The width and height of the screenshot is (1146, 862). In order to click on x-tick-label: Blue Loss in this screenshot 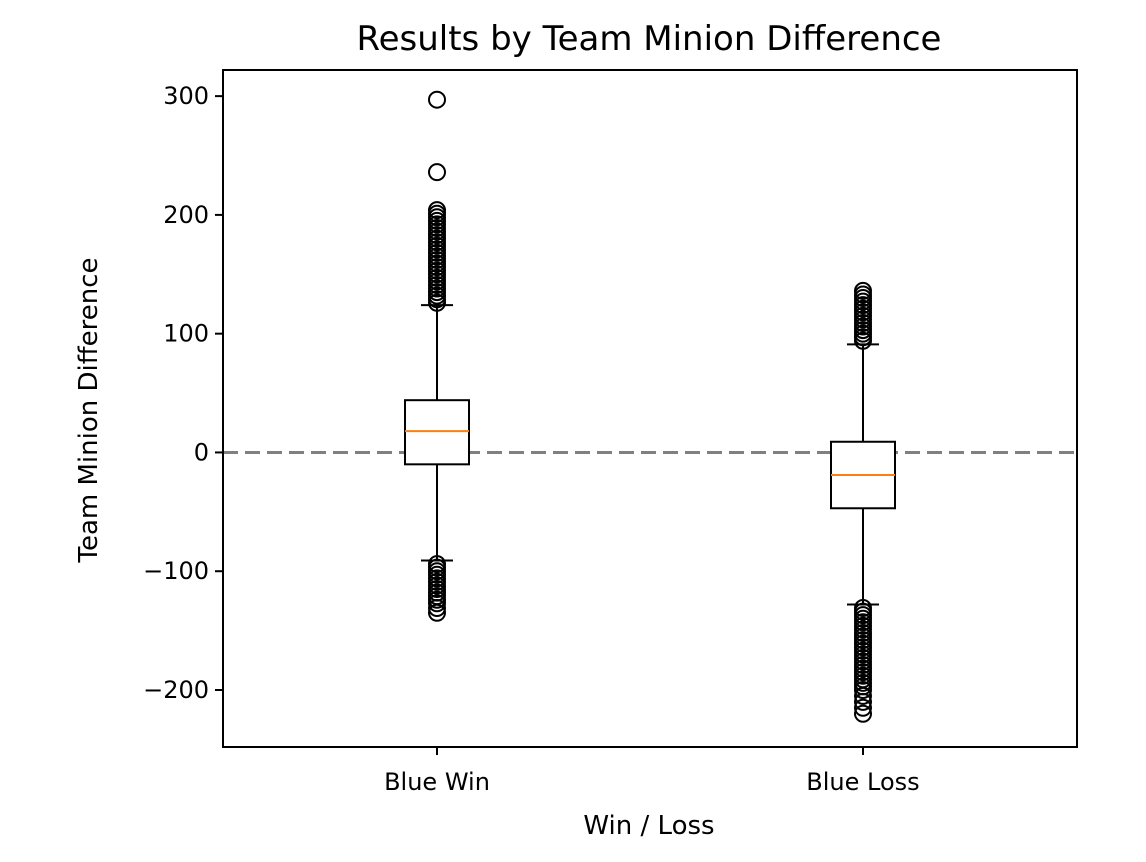, I will do `click(862, 782)`.